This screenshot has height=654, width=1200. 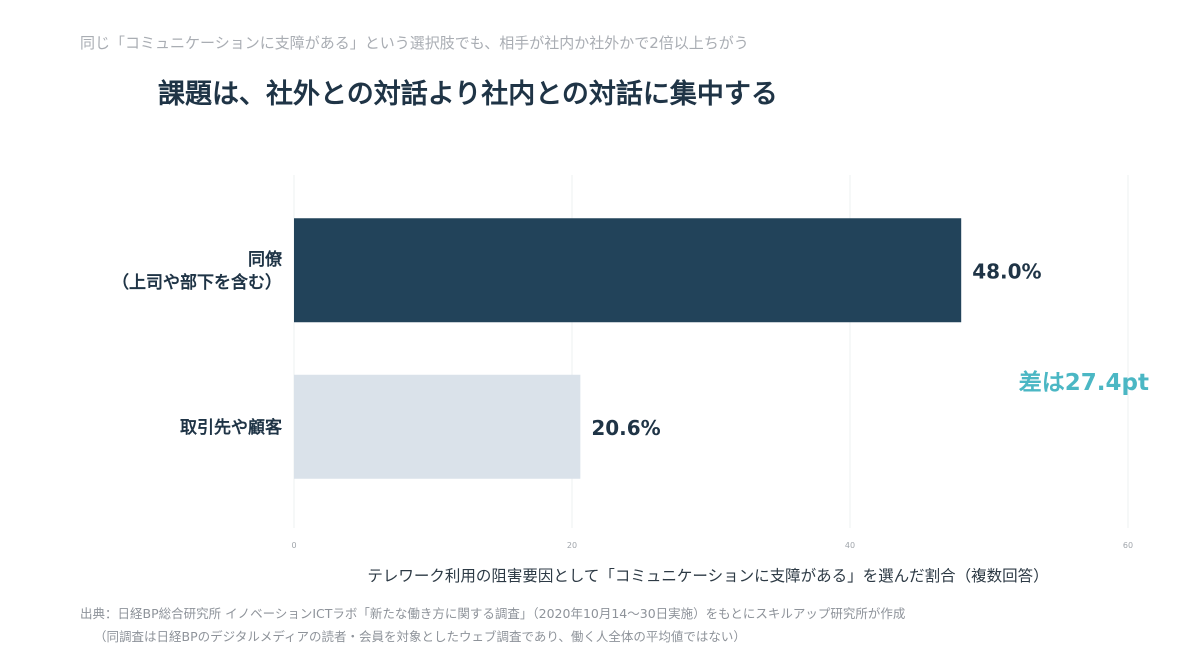 I want to click on difference-annotation: 差は27.4pt, so click(x=1084, y=382).